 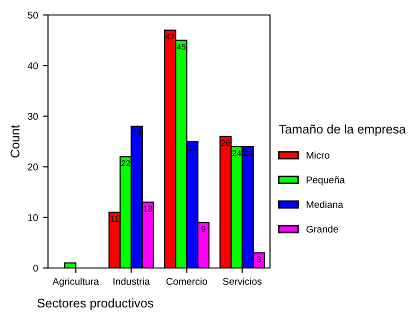 I want to click on data-label: 9, so click(x=203, y=229).